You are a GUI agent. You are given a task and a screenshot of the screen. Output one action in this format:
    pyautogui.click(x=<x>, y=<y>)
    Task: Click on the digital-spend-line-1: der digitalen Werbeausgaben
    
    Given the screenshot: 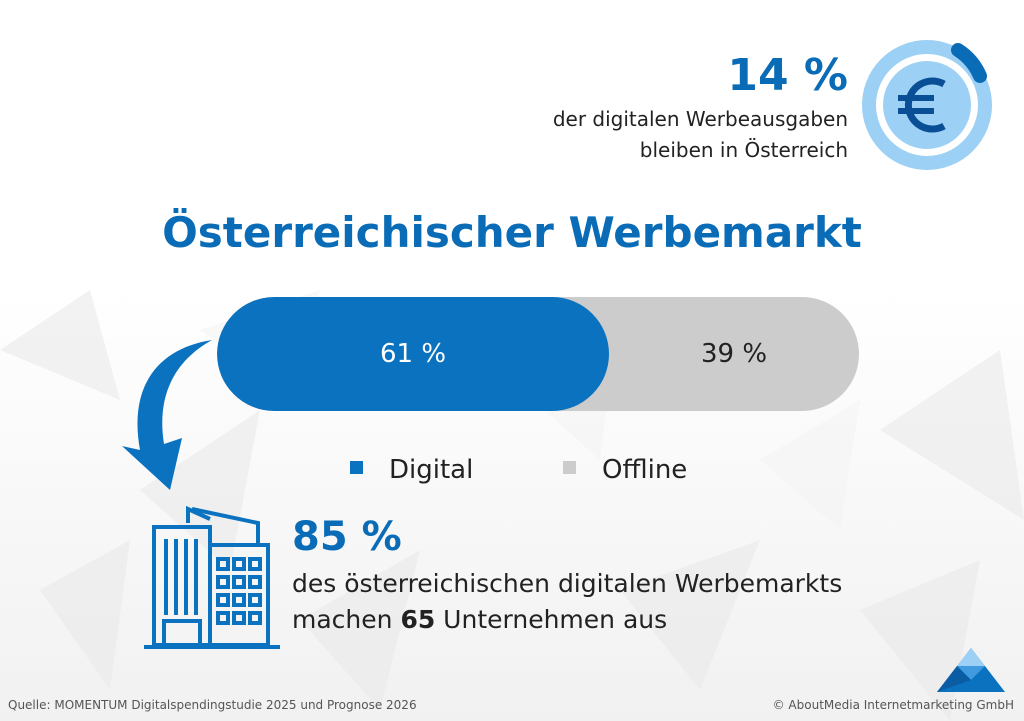 What is the action you would take?
    pyautogui.click(x=700, y=119)
    